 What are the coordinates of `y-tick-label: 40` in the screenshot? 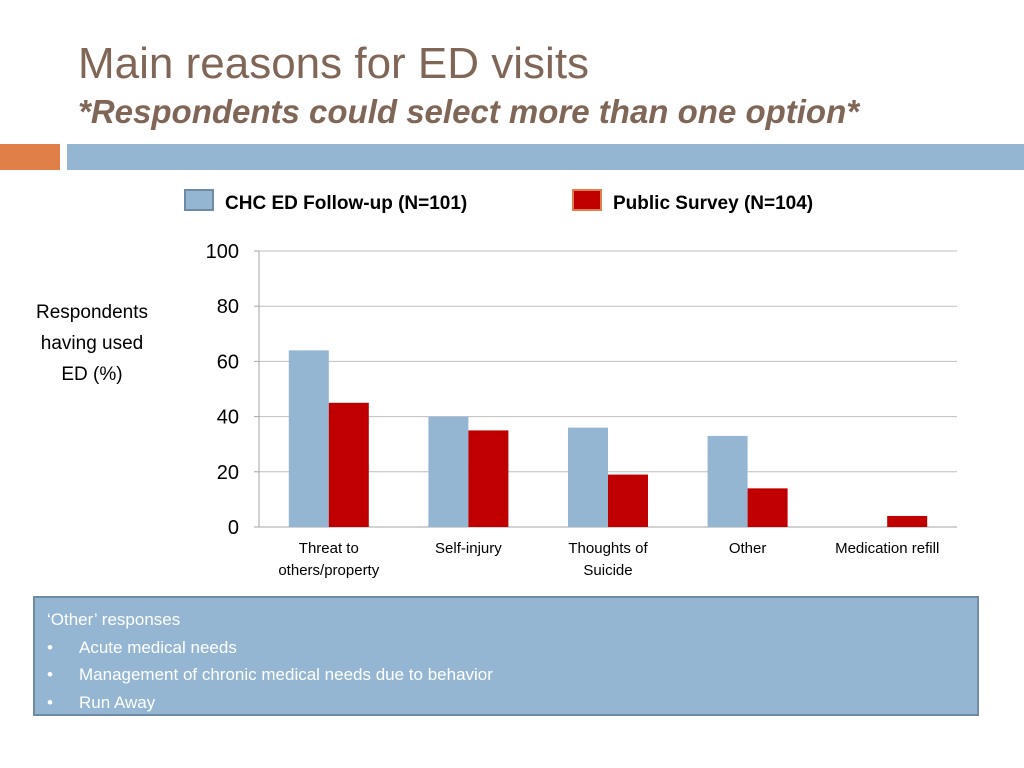 It's located at (228, 418).